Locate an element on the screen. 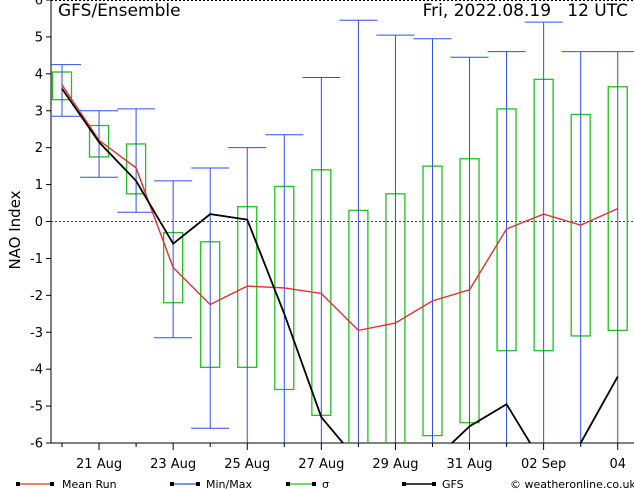 The width and height of the screenshot is (634, 490). legend-mean-label: Mean Run is located at coordinates (89, 484).